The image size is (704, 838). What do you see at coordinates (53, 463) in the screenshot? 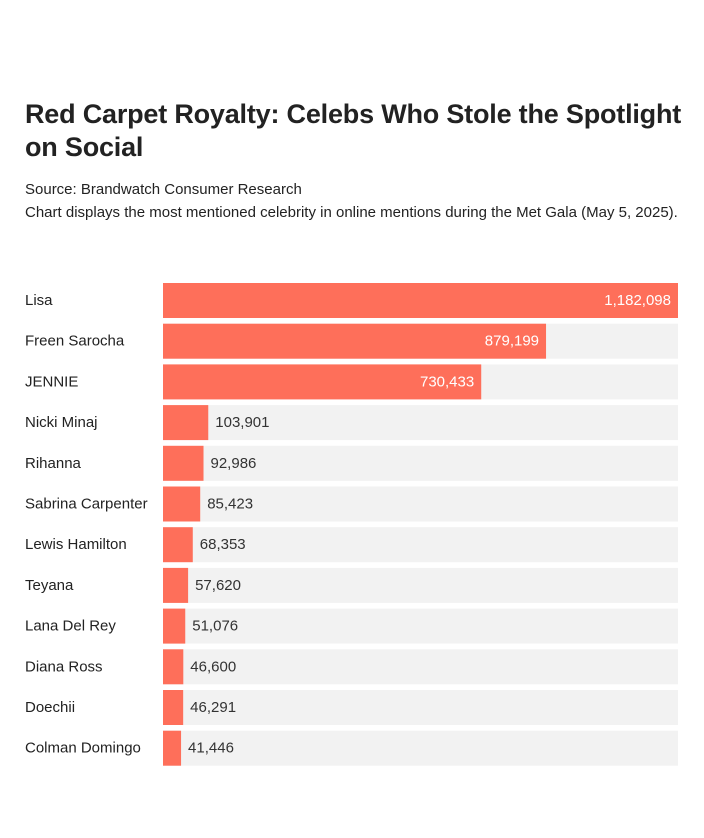
I see `category-label: Rihanna` at bounding box center [53, 463].